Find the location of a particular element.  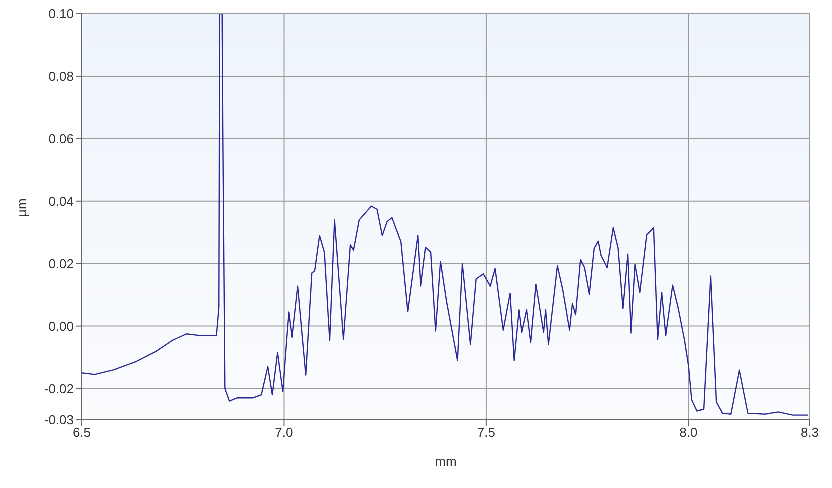

y-tick-label: 0.06 is located at coordinates (61, 139).